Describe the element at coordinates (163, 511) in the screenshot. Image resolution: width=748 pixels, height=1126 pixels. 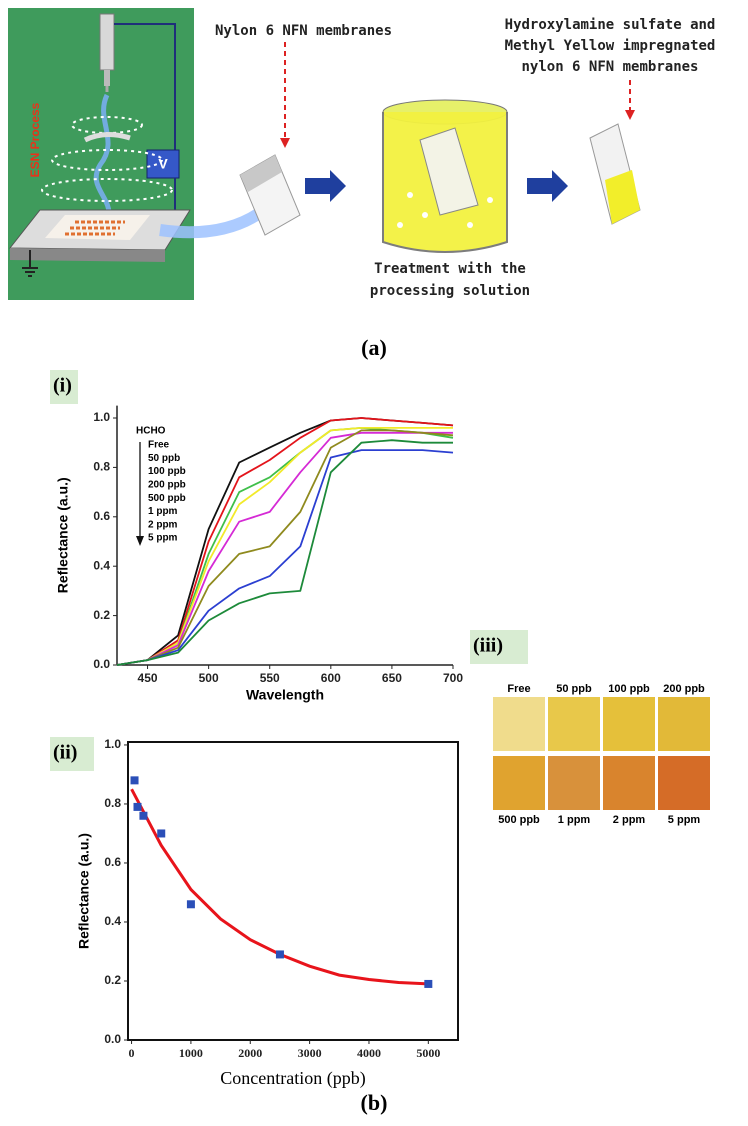
I see `legend-label: 1 ppm` at that location.